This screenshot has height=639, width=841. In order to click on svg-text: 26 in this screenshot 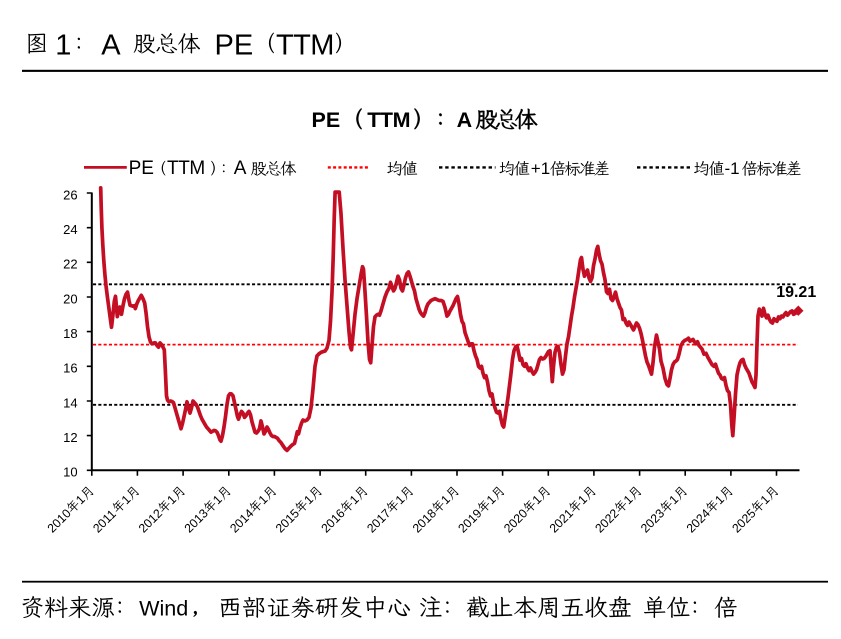, I will do `click(70, 194)`.